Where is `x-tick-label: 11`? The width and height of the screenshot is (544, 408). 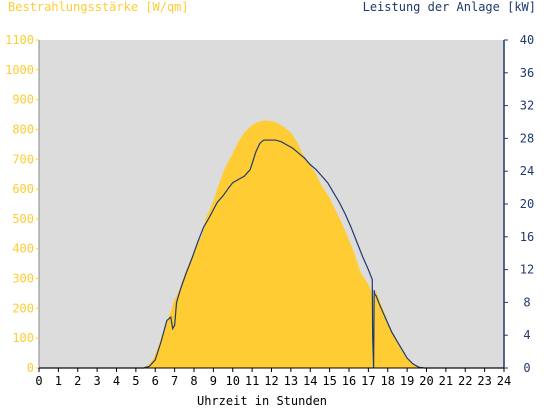
x-tick-label: 11 is located at coordinates (252, 381).